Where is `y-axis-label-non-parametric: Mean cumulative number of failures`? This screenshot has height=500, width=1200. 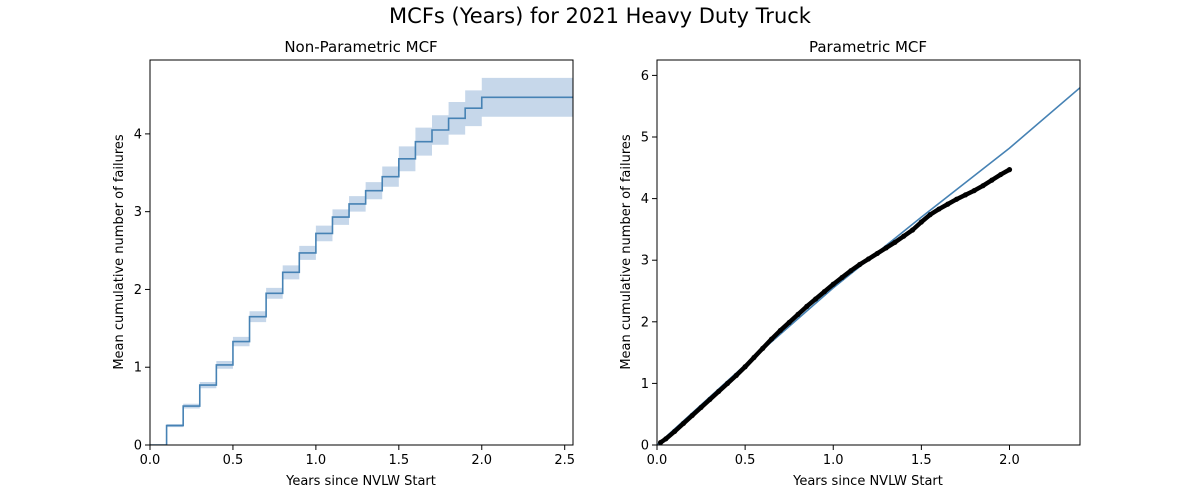
y-axis-label-non-parametric: Mean cumulative number of failures is located at coordinates (119, 252).